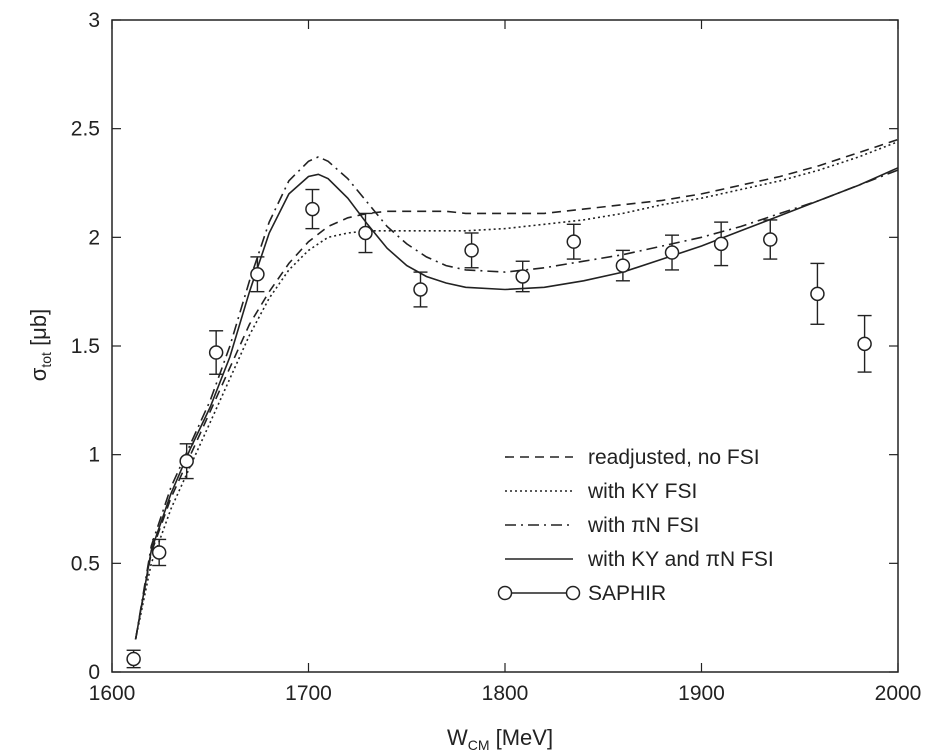  What do you see at coordinates (701, 693) in the screenshot?
I see `x-tick-label: 1900` at bounding box center [701, 693].